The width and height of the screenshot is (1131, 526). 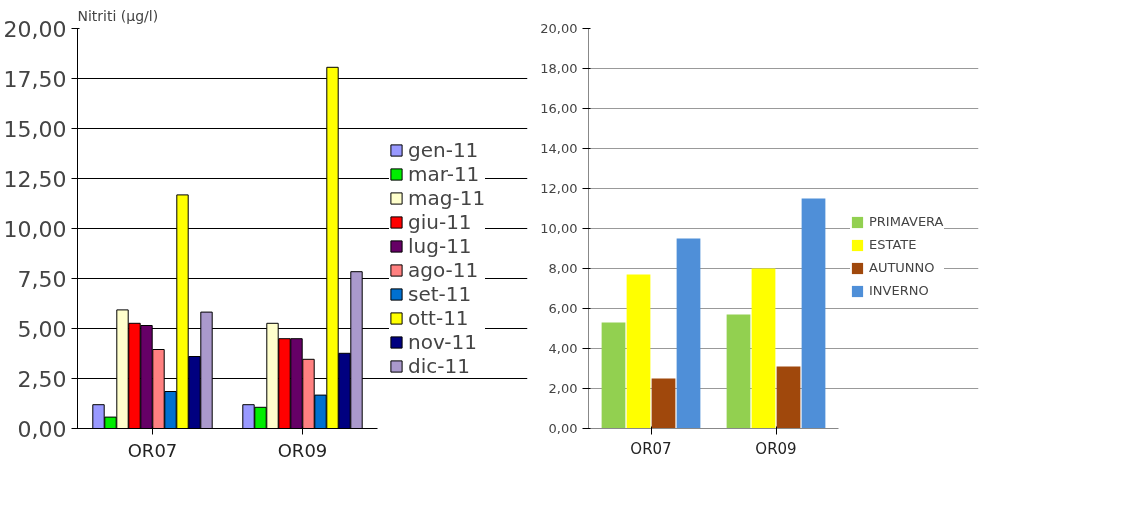 What do you see at coordinates (563, 388) in the screenshot?
I see `y-tick-label: 2,00` at bounding box center [563, 388].